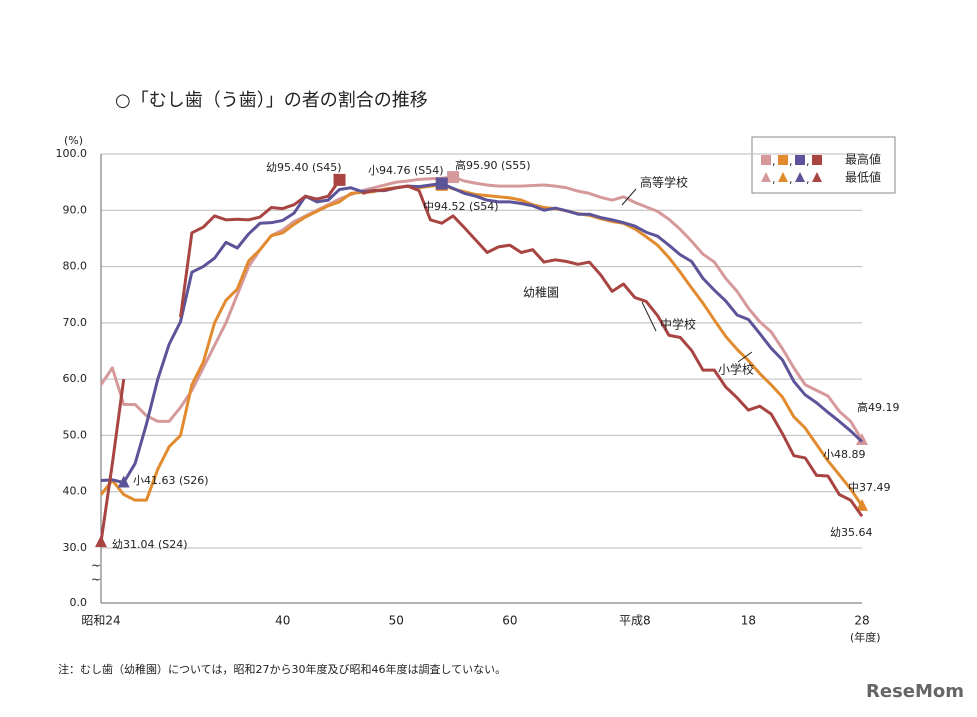 The height and width of the screenshot is (717, 977). Describe the element at coordinates (664, 182) in the screenshot. I see `series-label: 高等学校` at that location.